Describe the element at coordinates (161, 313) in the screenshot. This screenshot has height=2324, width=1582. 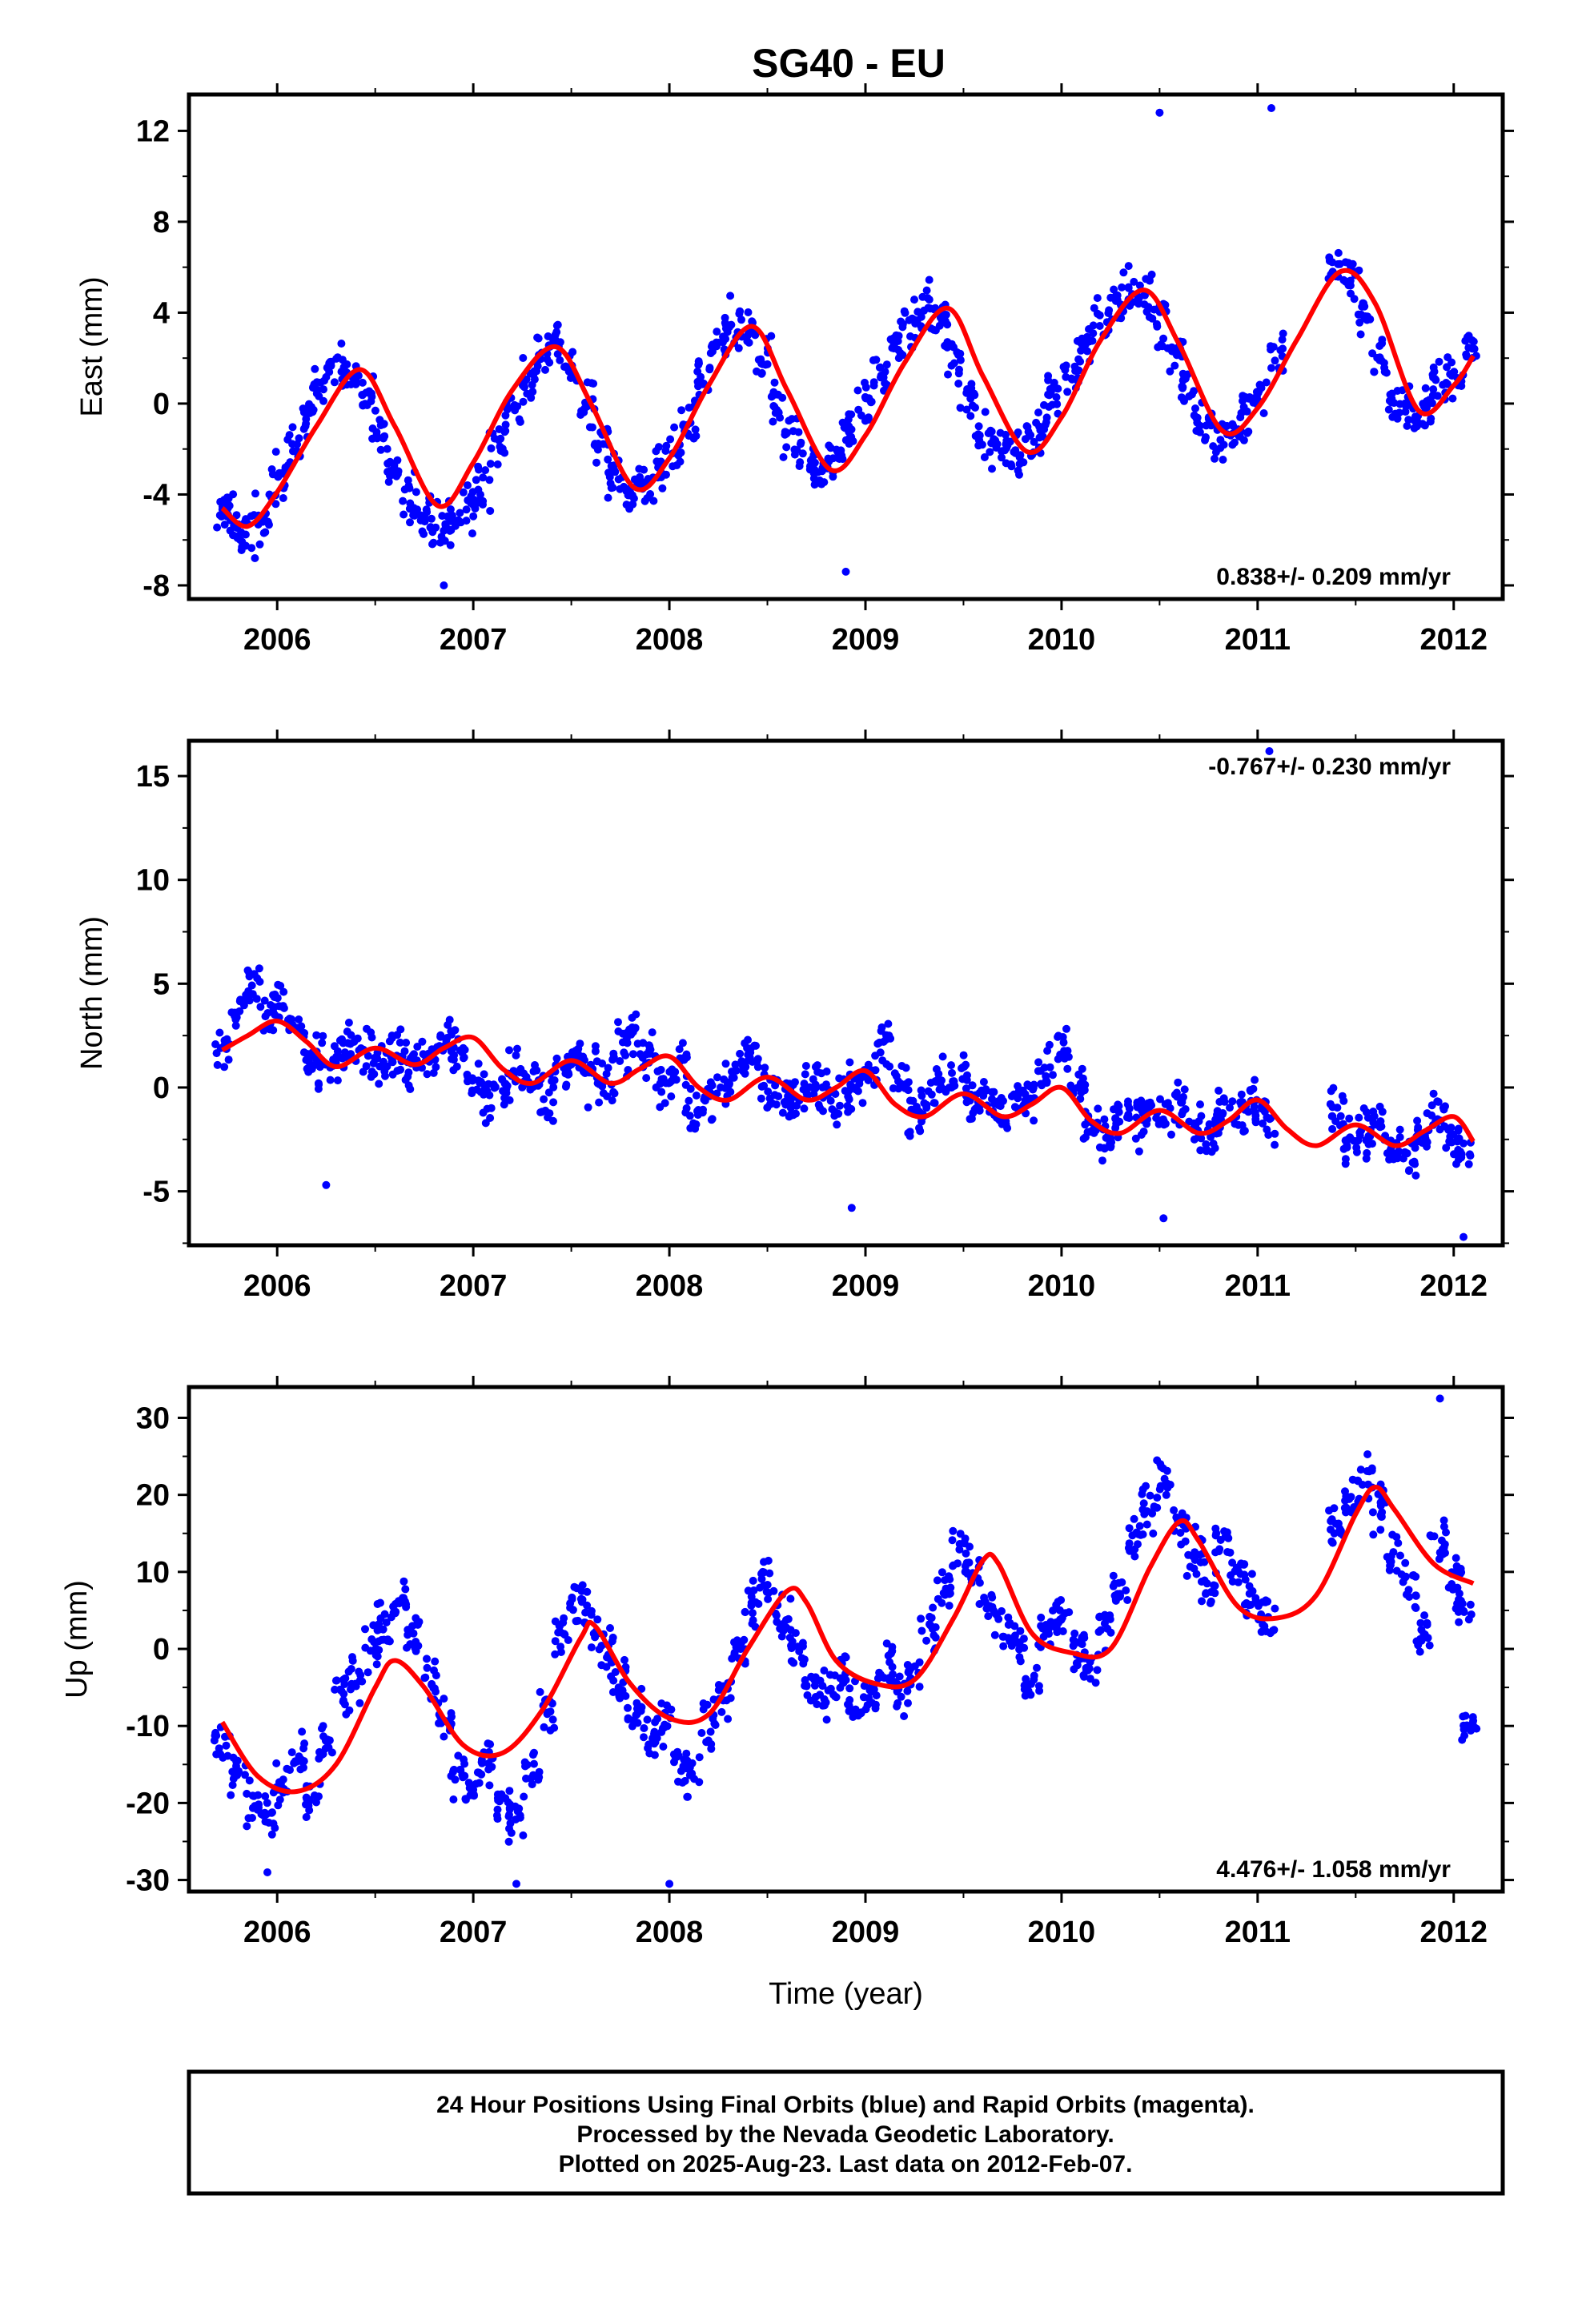
I see `y-tick-label: 4` at that location.